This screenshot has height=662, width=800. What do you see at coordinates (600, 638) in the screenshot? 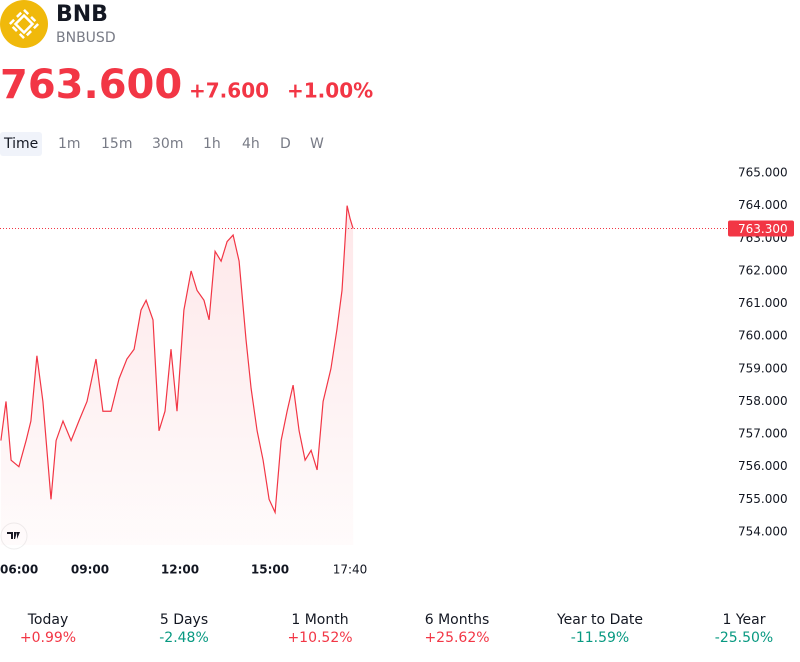
I see `period-change: -11.59%` at bounding box center [600, 638].